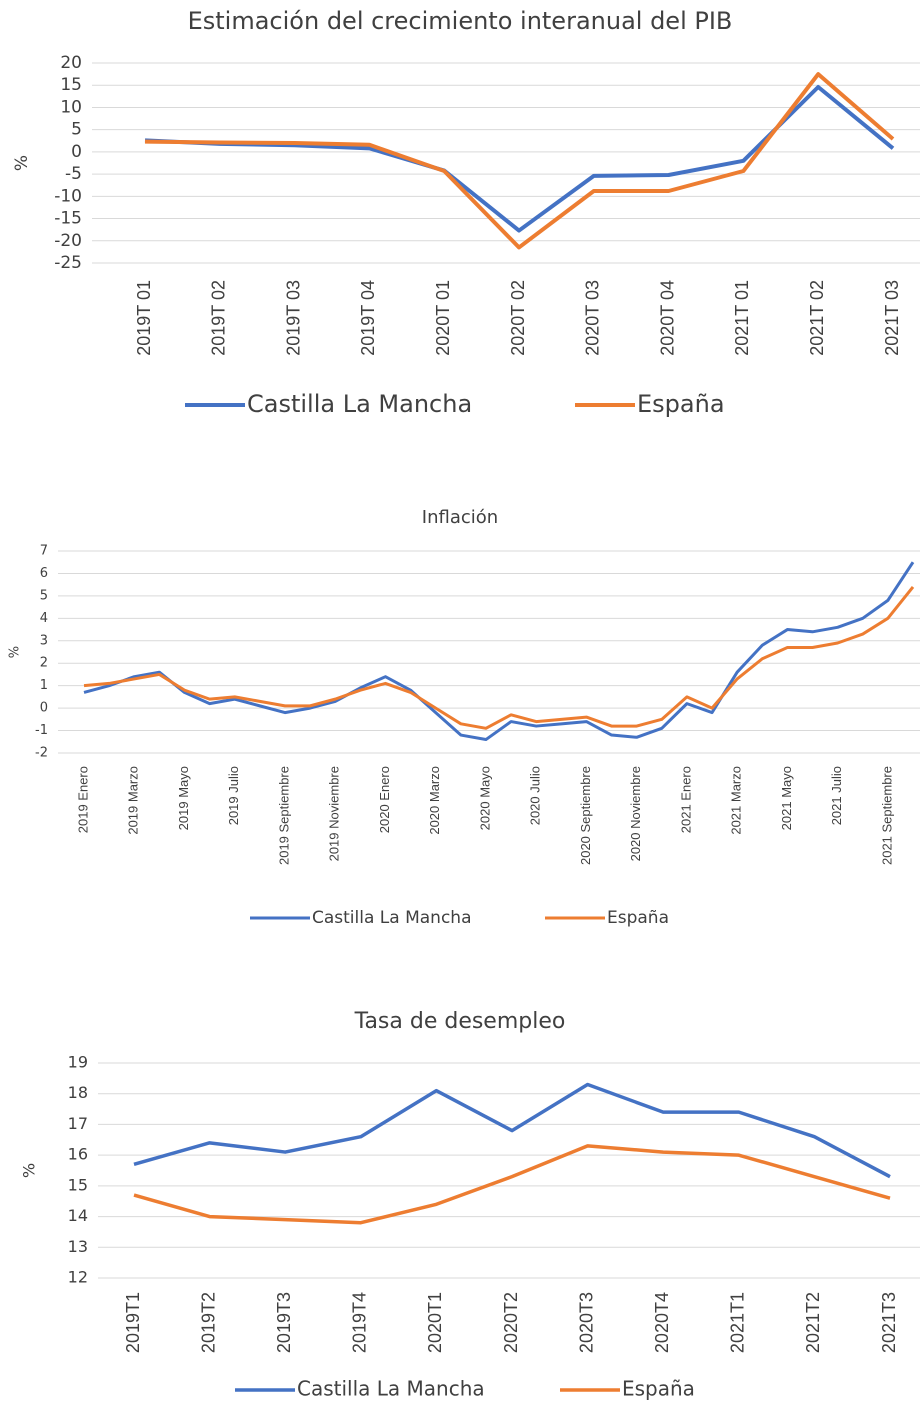 The width and height of the screenshot is (920, 1402). I want to click on y-tick-label: -20, so click(68, 241).